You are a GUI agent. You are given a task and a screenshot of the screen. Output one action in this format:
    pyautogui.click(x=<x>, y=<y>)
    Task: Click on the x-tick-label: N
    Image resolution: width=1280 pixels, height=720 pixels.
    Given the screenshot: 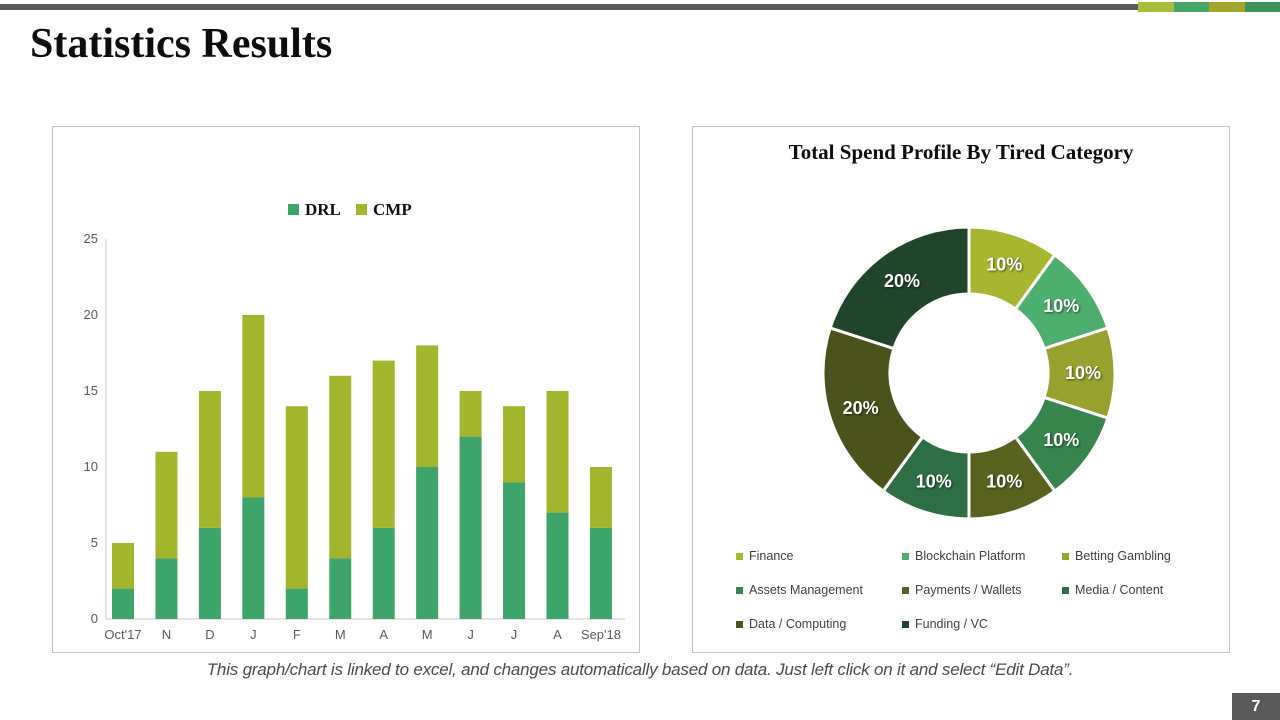 What is the action you would take?
    pyautogui.click(x=166, y=634)
    